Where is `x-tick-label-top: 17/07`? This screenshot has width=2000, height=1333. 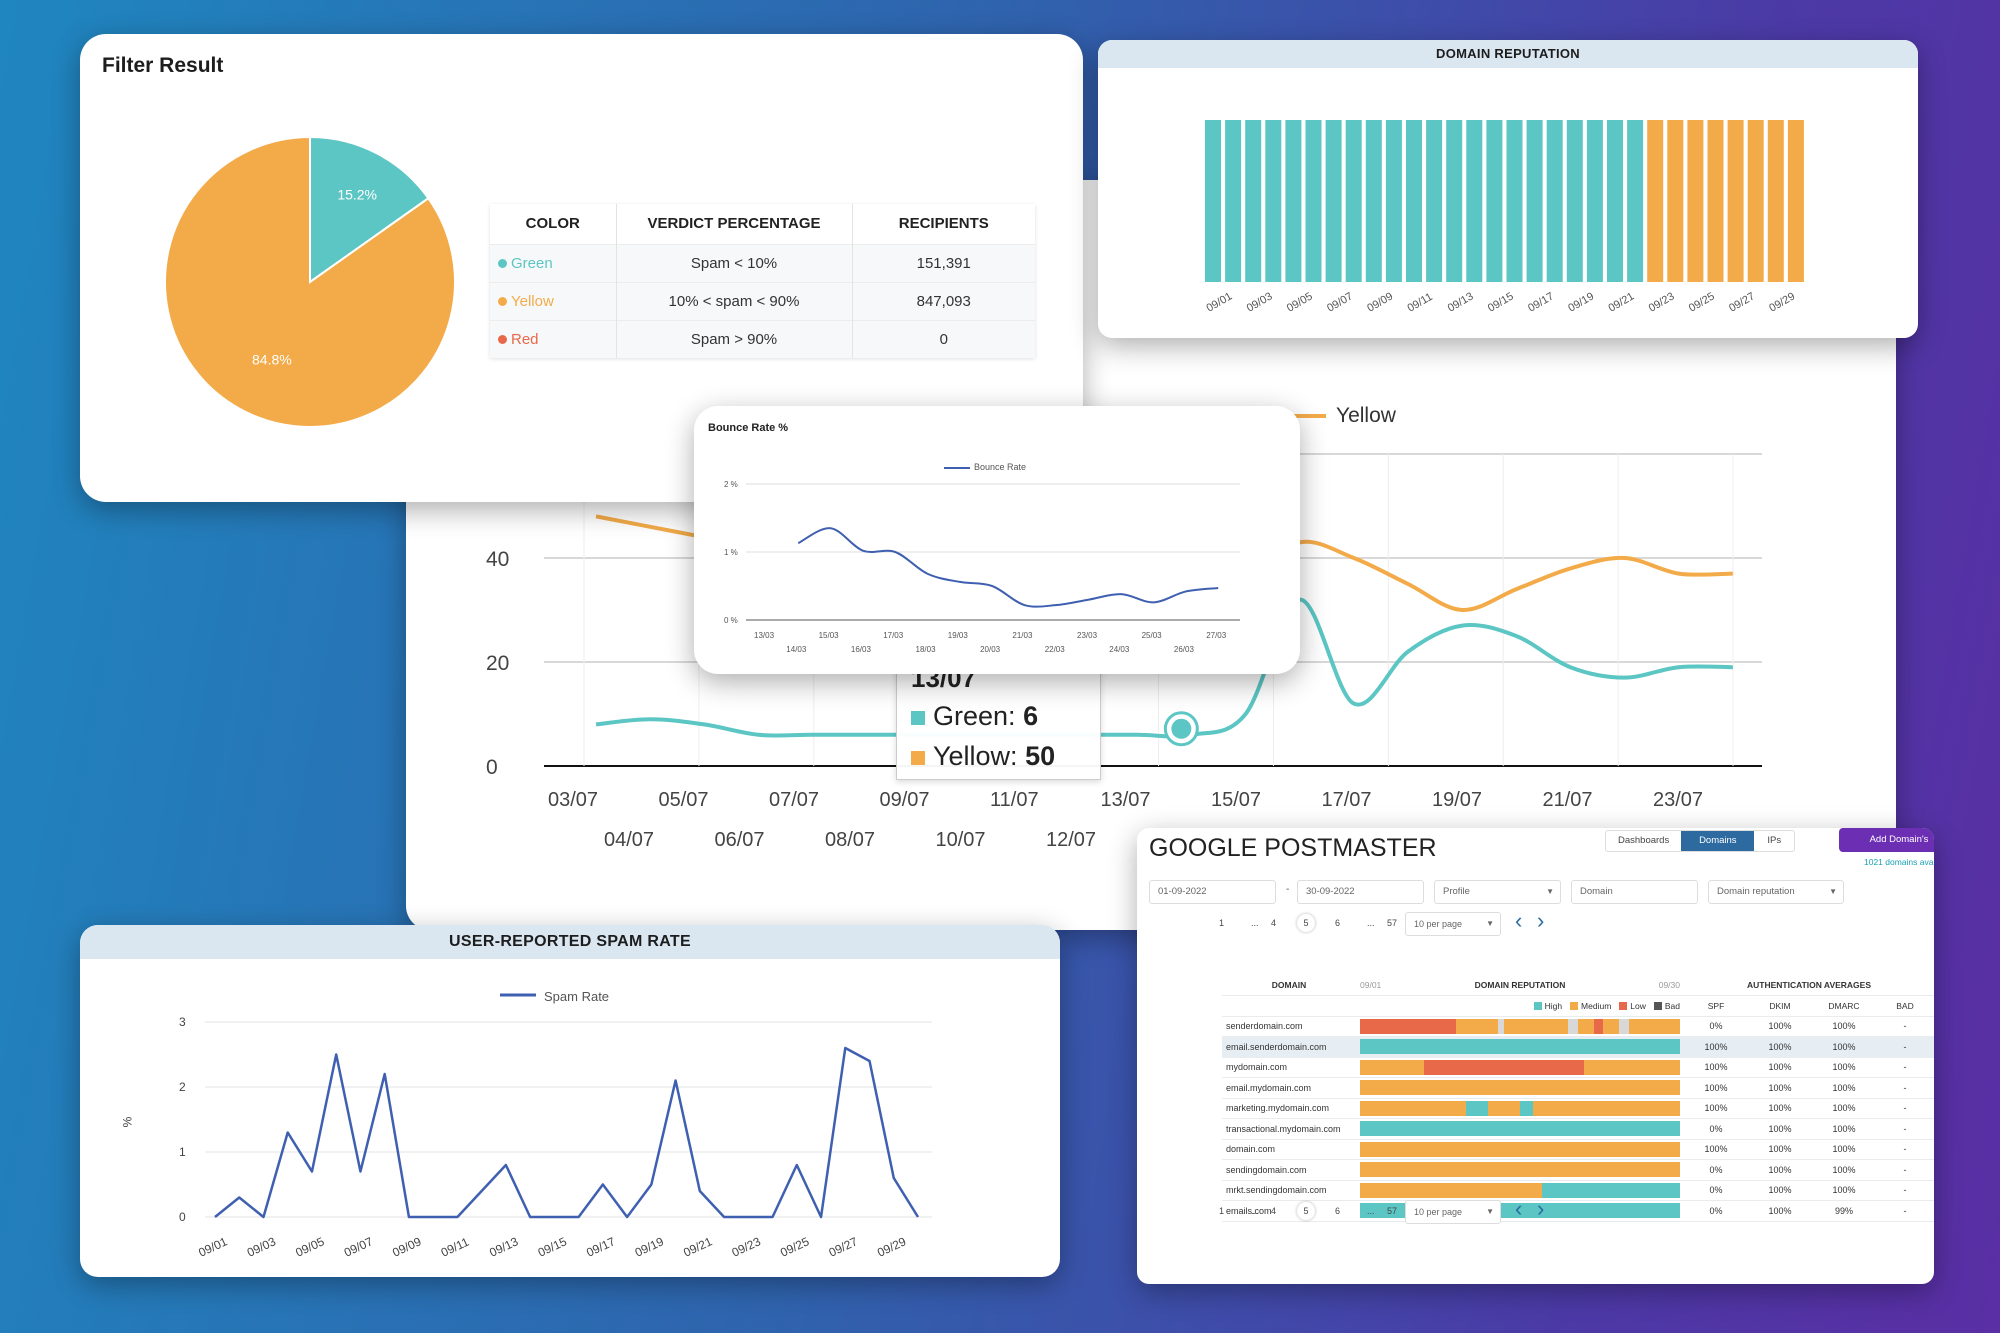
x-tick-label-top: 17/07 is located at coordinates (1347, 800).